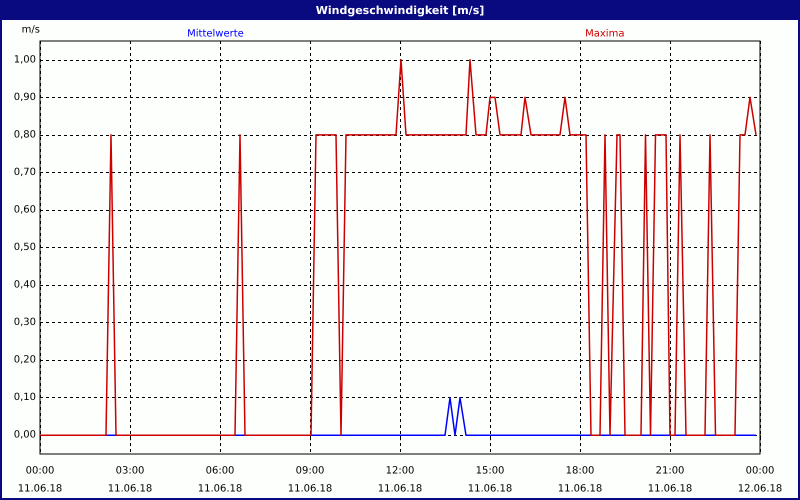  What do you see at coordinates (31, 30) in the screenshot?
I see `y-axis-title: m/s` at bounding box center [31, 30].